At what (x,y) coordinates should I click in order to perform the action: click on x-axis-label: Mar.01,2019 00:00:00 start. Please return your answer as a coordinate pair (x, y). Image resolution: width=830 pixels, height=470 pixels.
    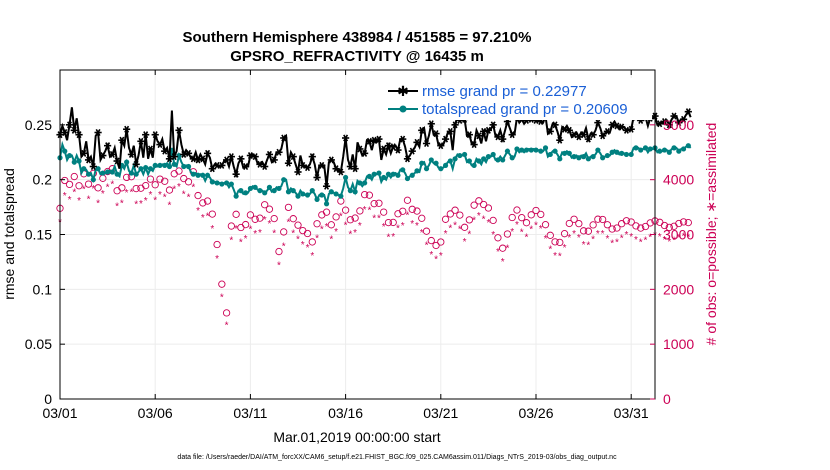
    Looking at the image, I should click on (356, 437).